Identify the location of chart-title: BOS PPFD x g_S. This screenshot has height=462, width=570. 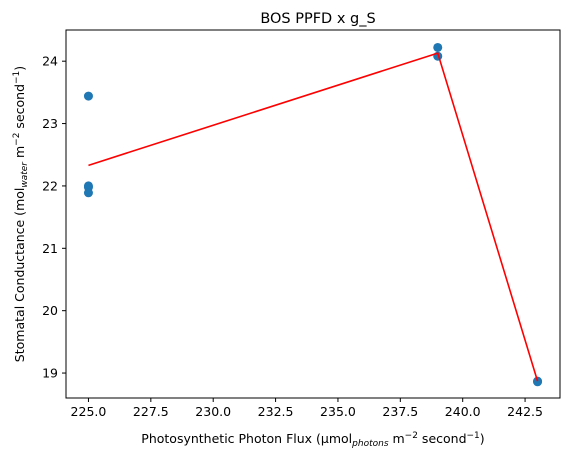
(317, 19).